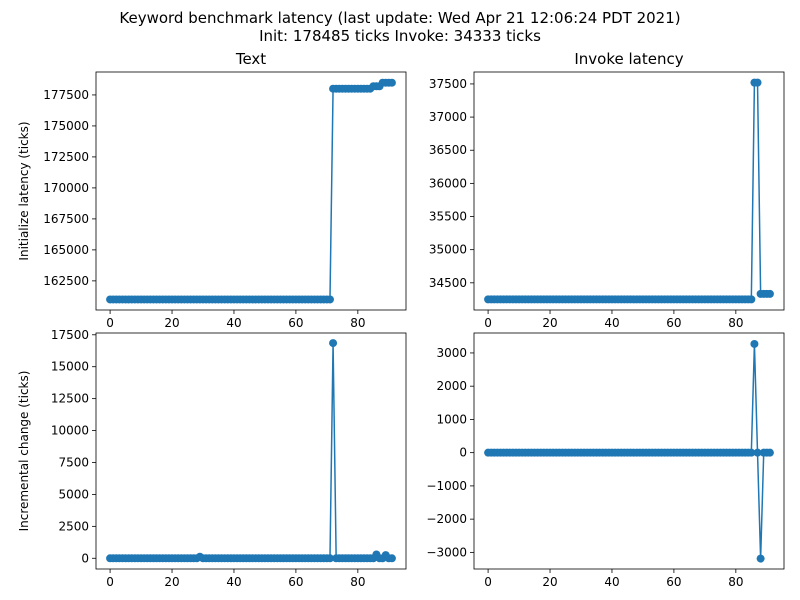  I want to click on series-init_delta, so click(251, 451).